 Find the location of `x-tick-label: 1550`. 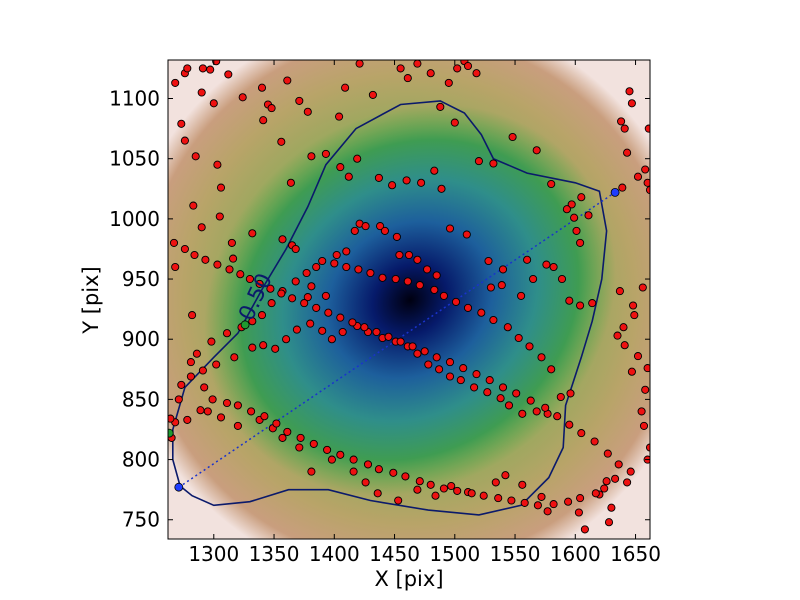

x-tick-label: 1550 is located at coordinates (515, 554).